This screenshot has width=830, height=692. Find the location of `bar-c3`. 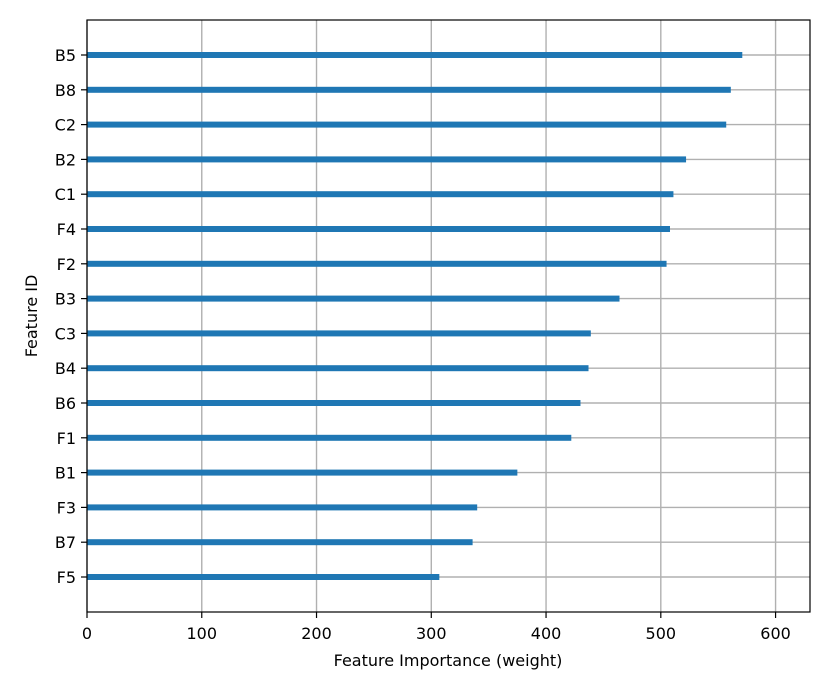

bar-c3 is located at coordinates (339, 333).